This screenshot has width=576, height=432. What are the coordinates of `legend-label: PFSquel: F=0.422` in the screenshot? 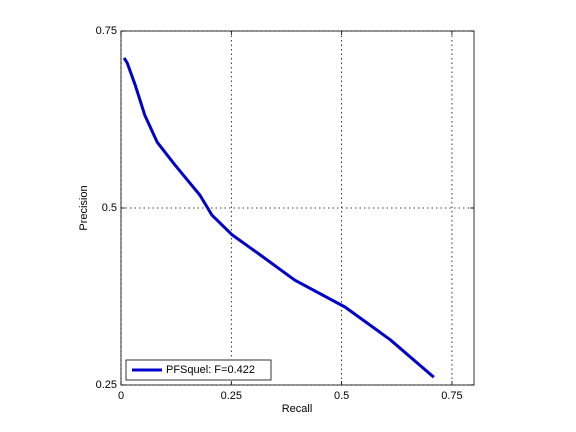 It's located at (210, 370).